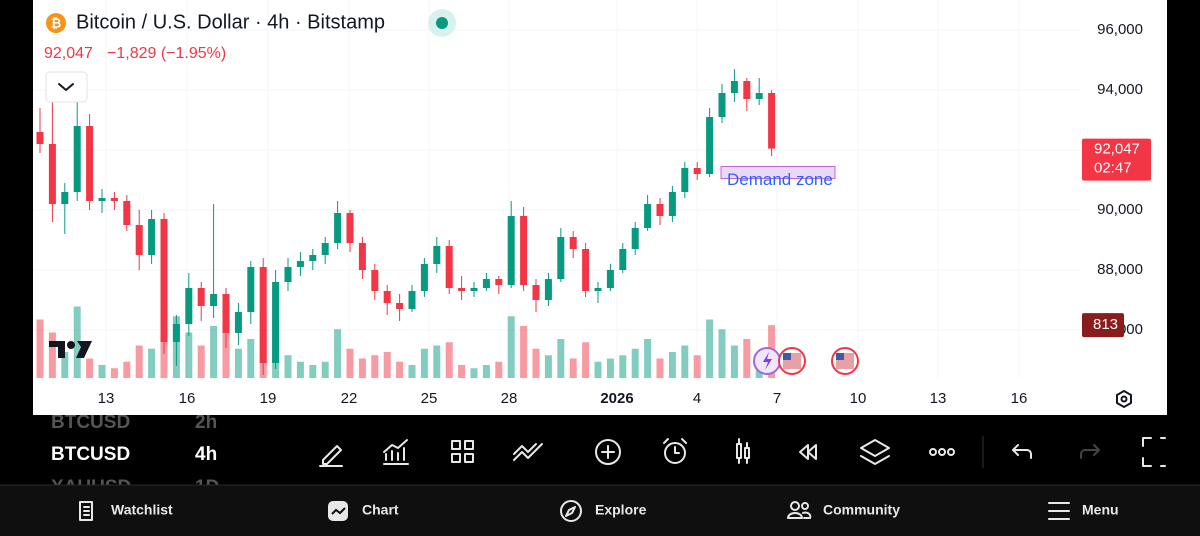 The height and width of the screenshot is (536, 1200). Describe the element at coordinates (743, 451) in the screenshot. I see `chart-type-icon` at that location.